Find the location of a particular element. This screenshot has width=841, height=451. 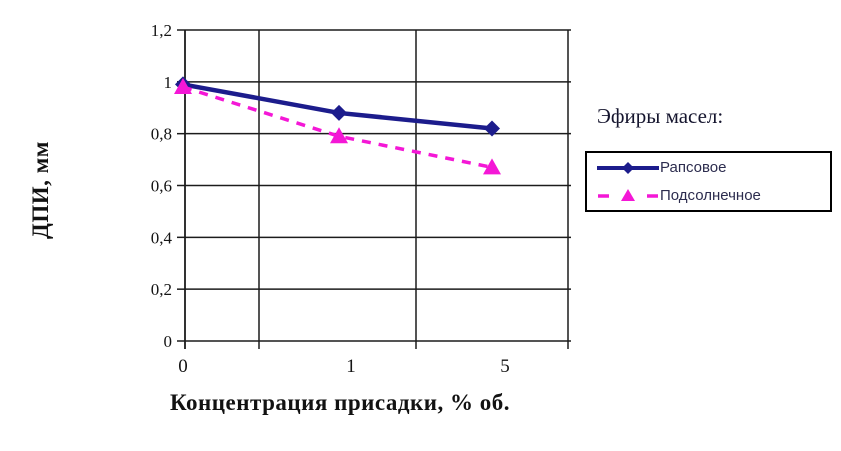

legend-label-rapeseed: Рапсовое is located at coordinates (693, 167).